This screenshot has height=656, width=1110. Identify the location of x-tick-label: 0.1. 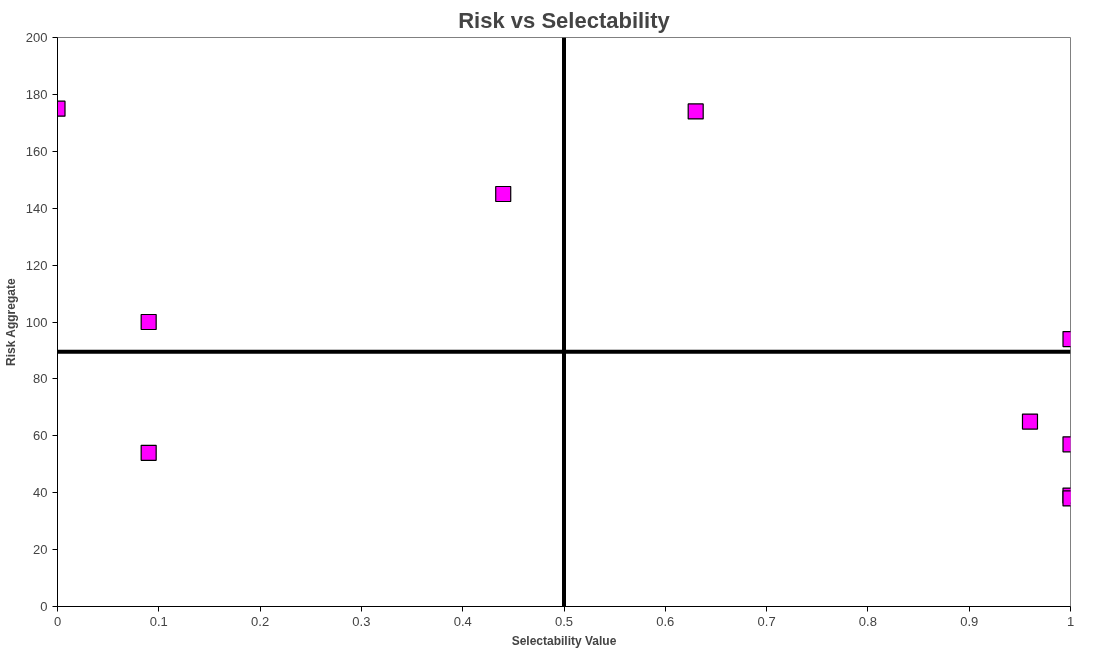
(158, 621).